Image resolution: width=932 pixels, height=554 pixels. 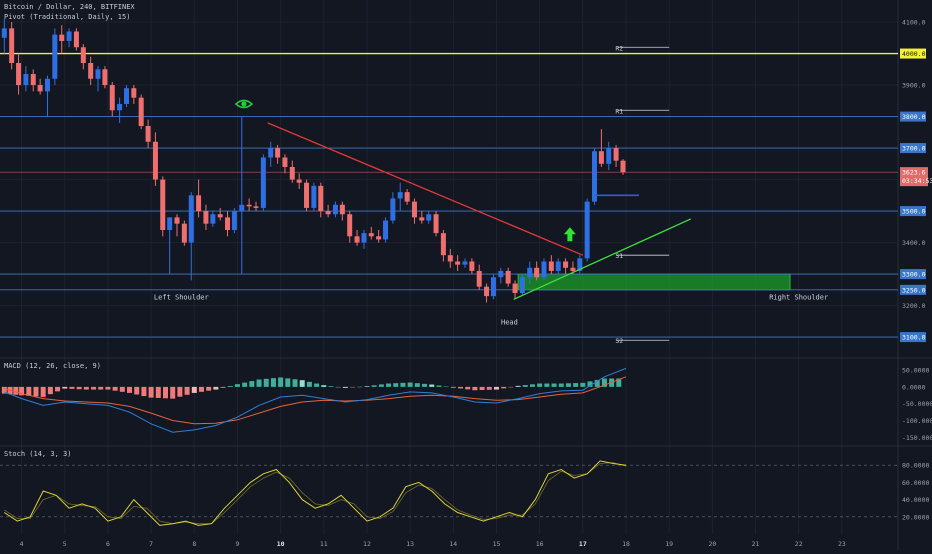 I want to click on macd-panel, so click(x=314, y=400).